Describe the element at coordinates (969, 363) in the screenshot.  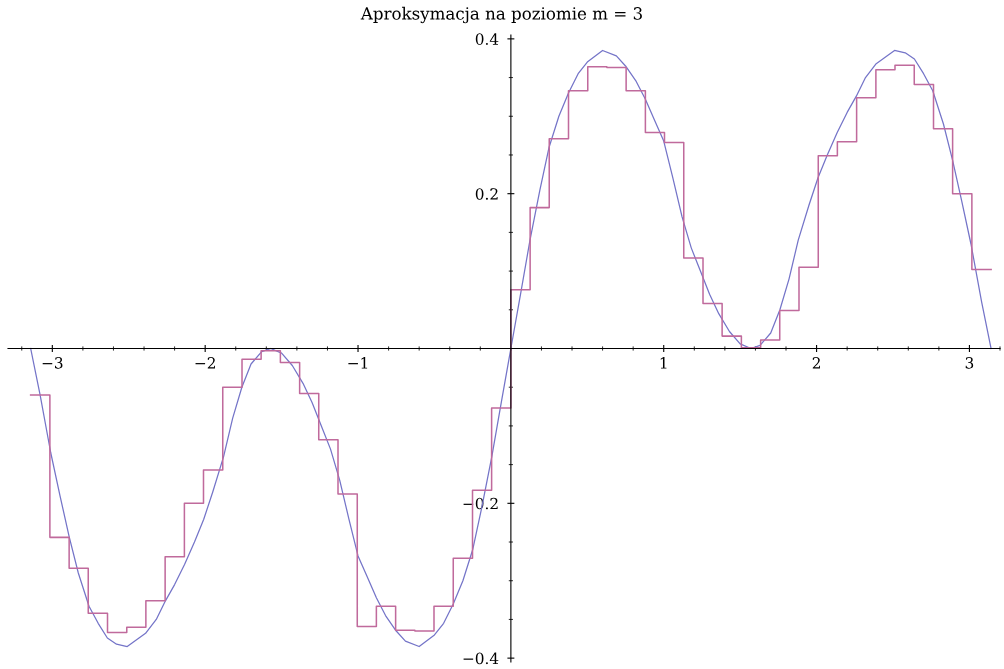
I see `x-tick-label: 3` at that location.